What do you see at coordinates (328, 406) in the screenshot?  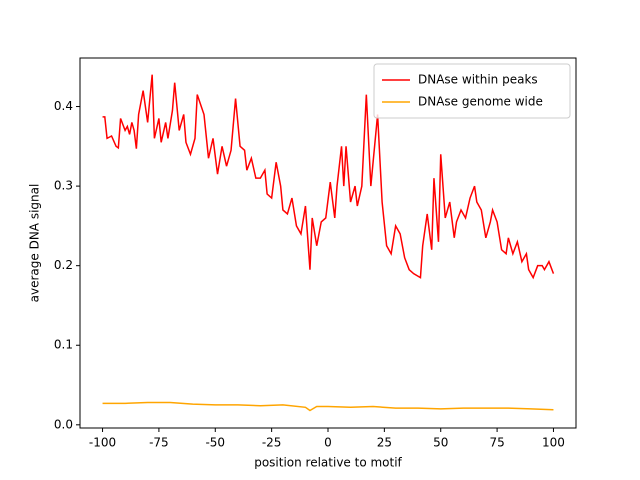 I see `series-line` at bounding box center [328, 406].